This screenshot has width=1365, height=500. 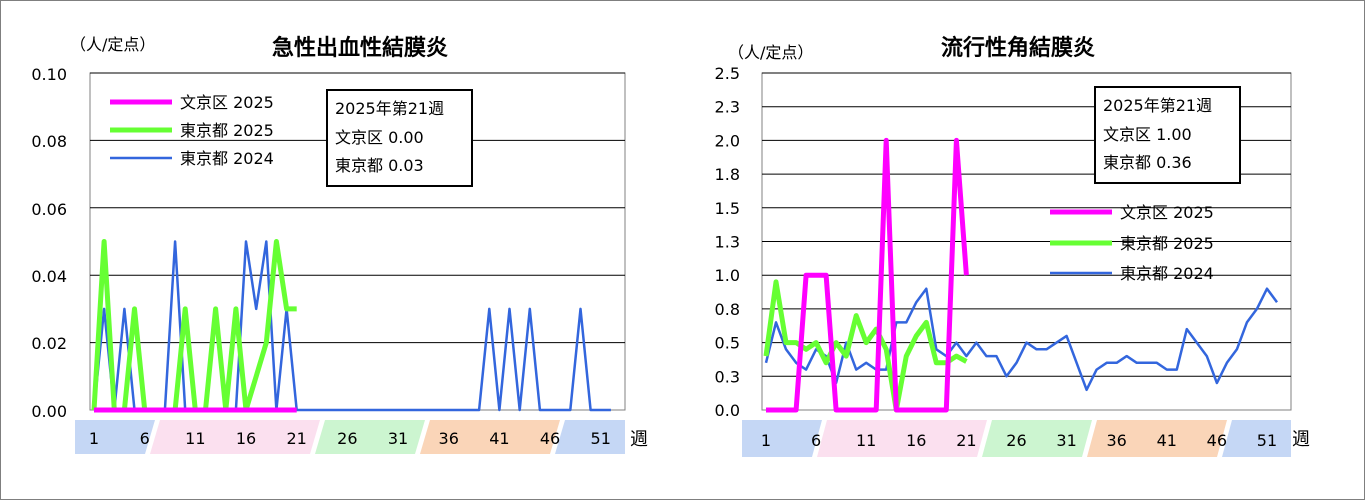 I want to click on left-info-box: 2025年第21週 文京区 0.00 東京都 0.03, so click(x=399, y=138).